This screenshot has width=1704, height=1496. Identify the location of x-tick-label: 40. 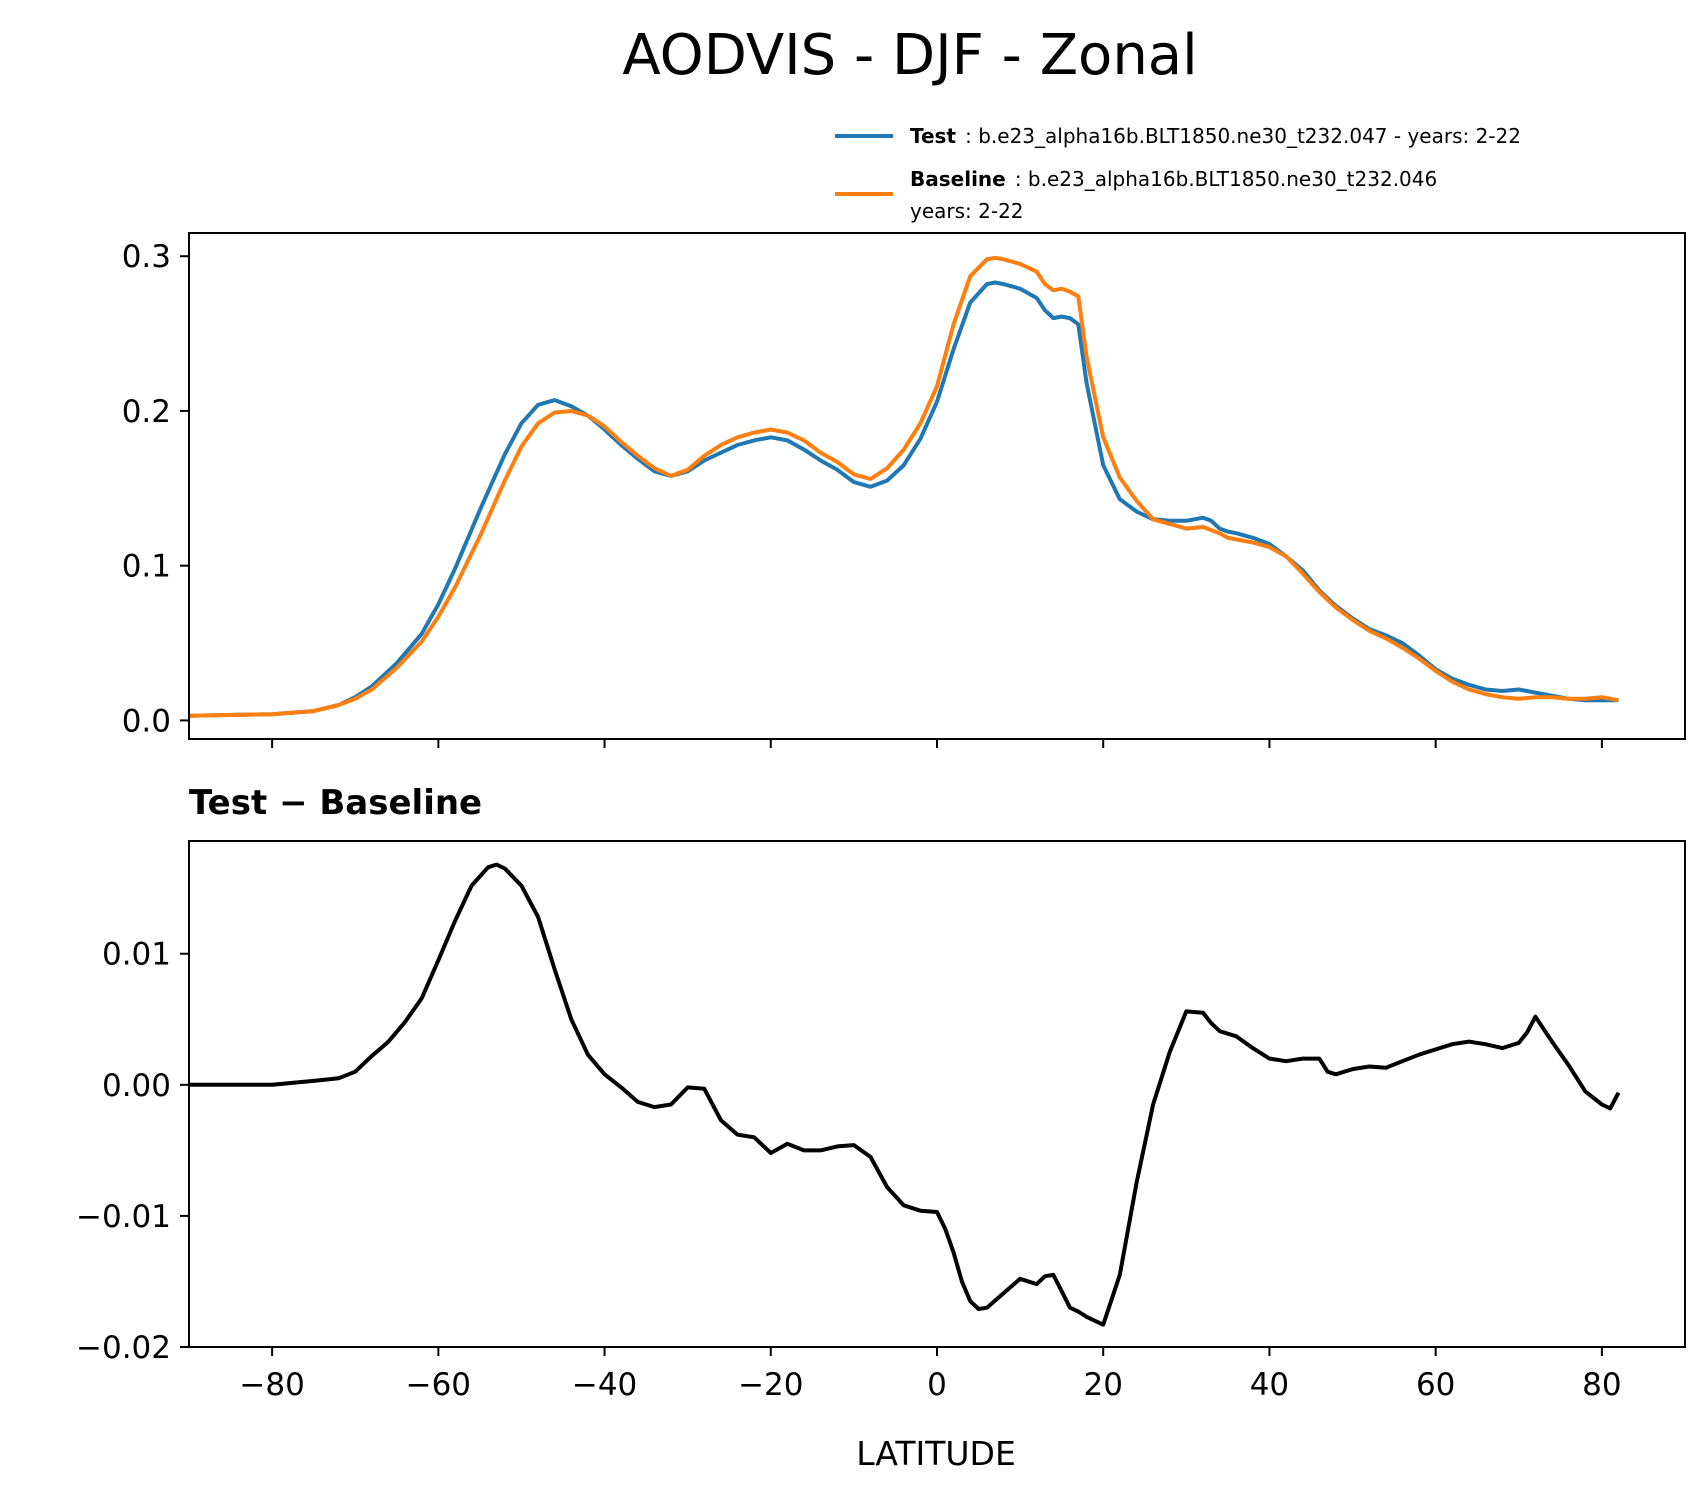
(1269, 1385).